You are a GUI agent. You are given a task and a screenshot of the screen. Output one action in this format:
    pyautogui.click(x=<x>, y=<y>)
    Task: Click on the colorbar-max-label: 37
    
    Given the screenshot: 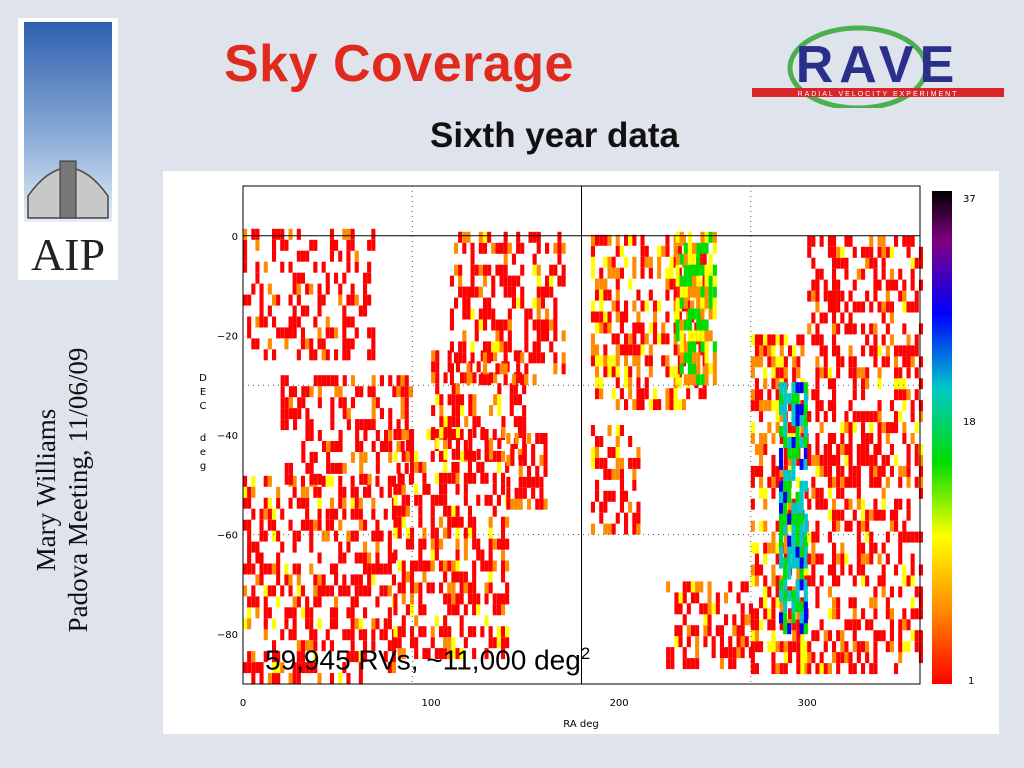 What is the action you would take?
    pyautogui.click(x=969, y=199)
    